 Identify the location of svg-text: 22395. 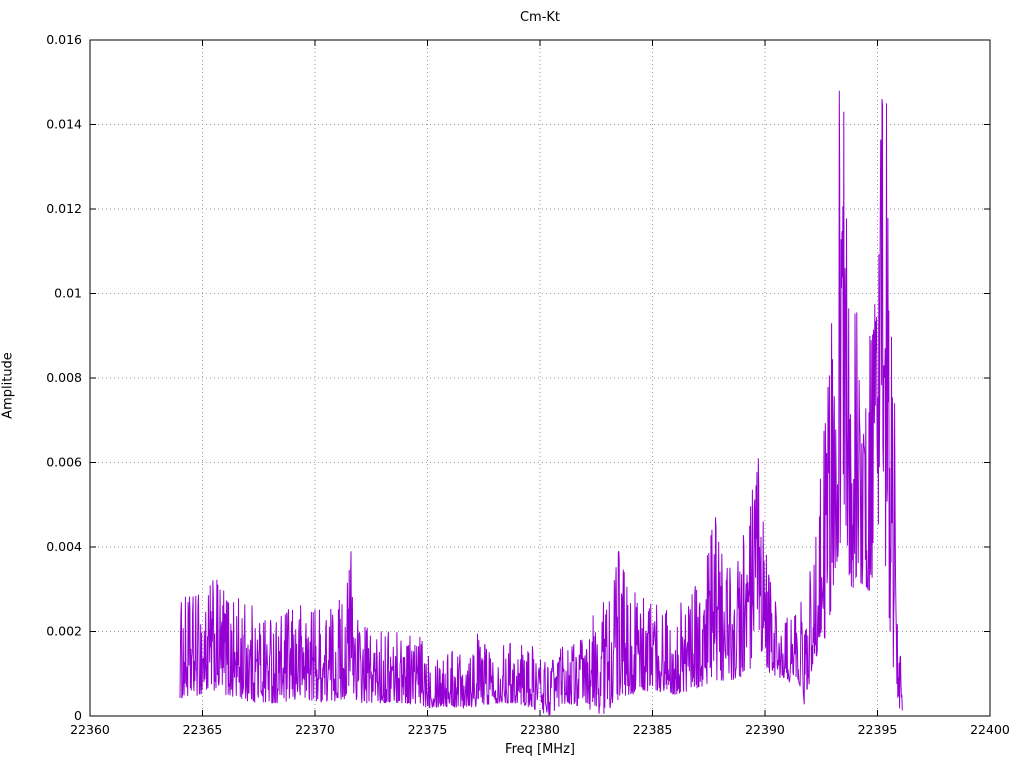
(878, 729).